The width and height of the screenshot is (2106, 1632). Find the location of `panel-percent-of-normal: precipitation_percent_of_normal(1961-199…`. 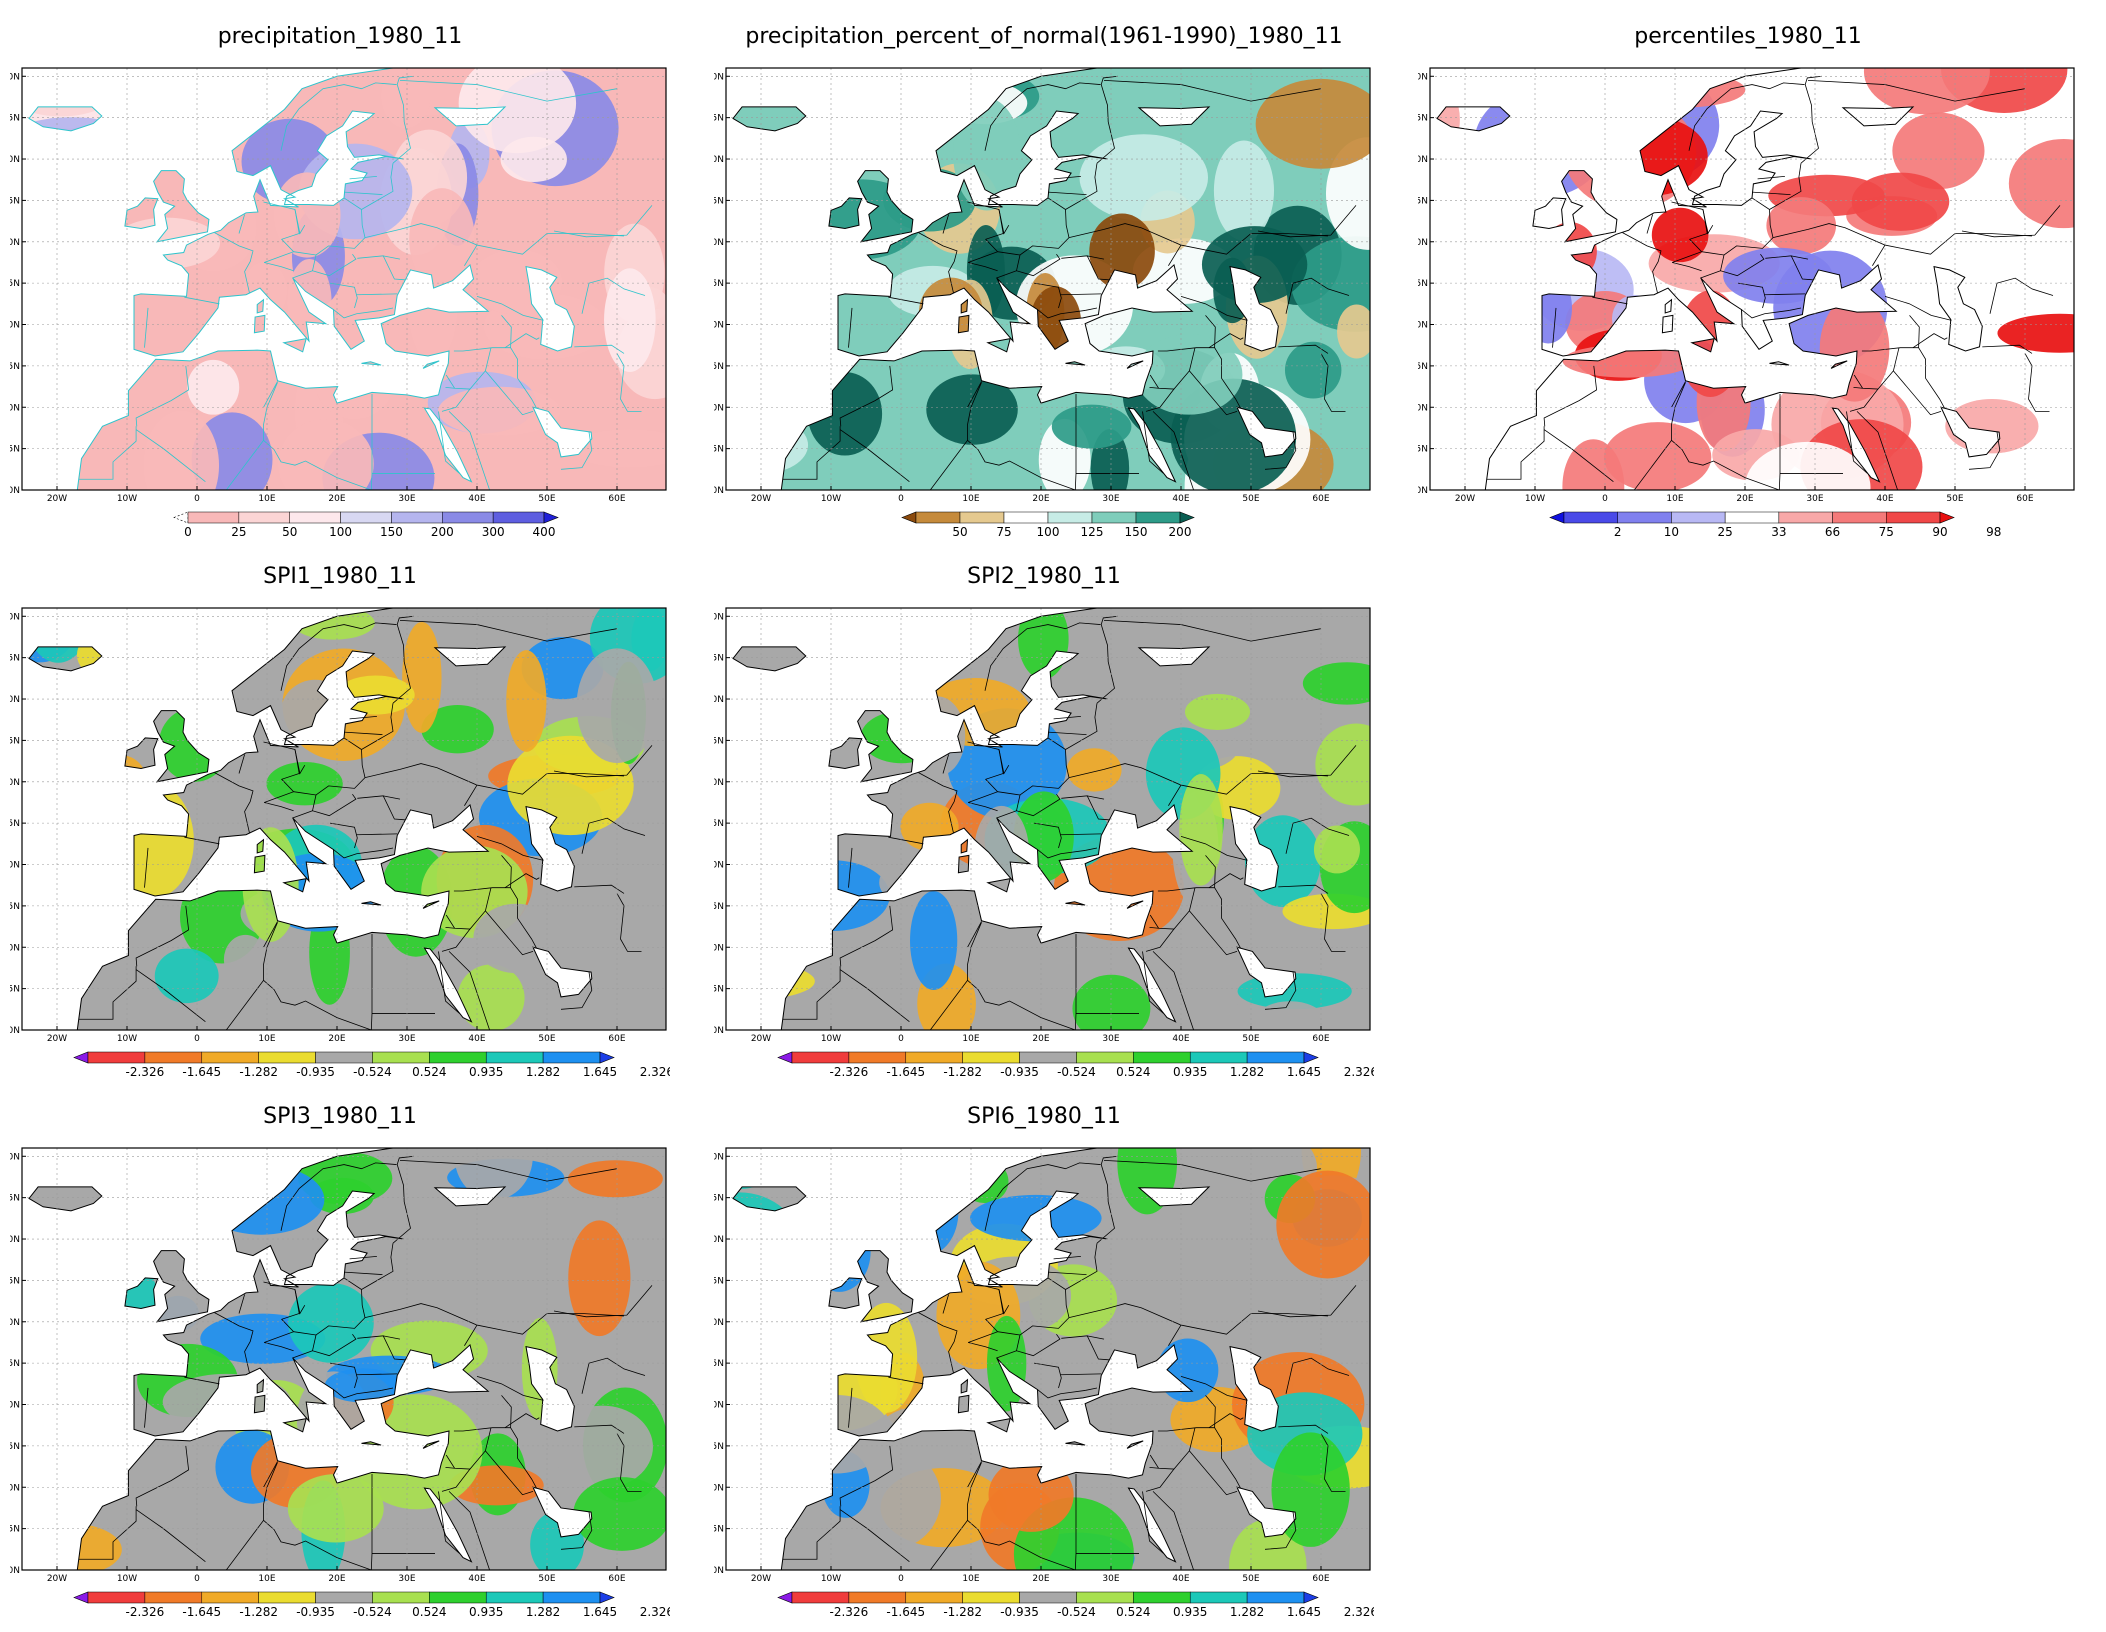

panel-percent-of-normal: precipitation_percent_of_normal(1961-199… is located at coordinates (1044, 284).